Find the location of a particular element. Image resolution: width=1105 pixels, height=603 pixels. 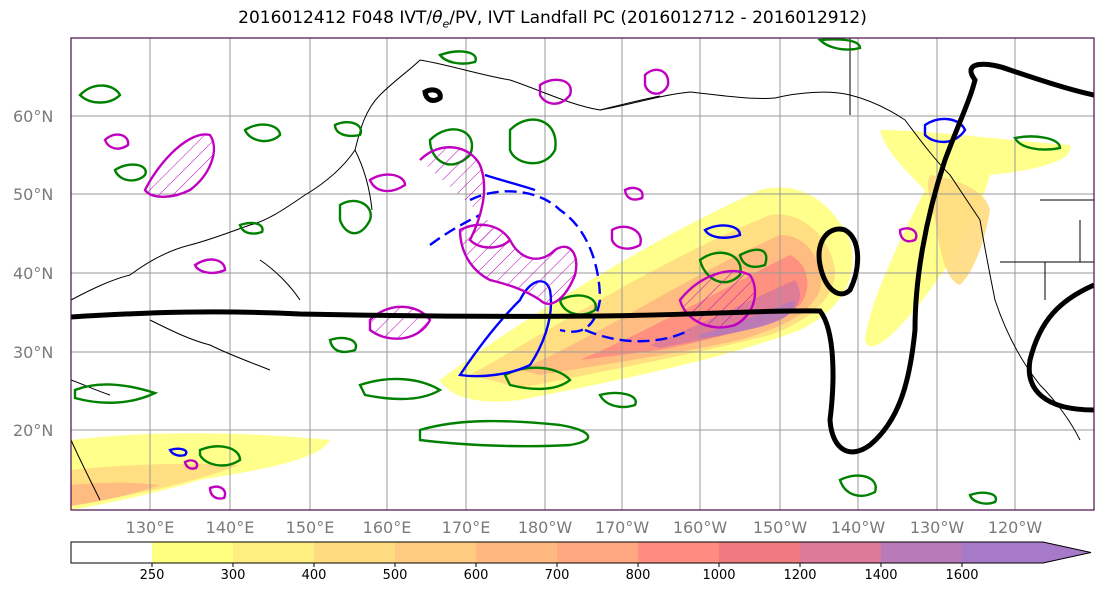

lon-label-140w: 140°W is located at coordinates (858, 527).